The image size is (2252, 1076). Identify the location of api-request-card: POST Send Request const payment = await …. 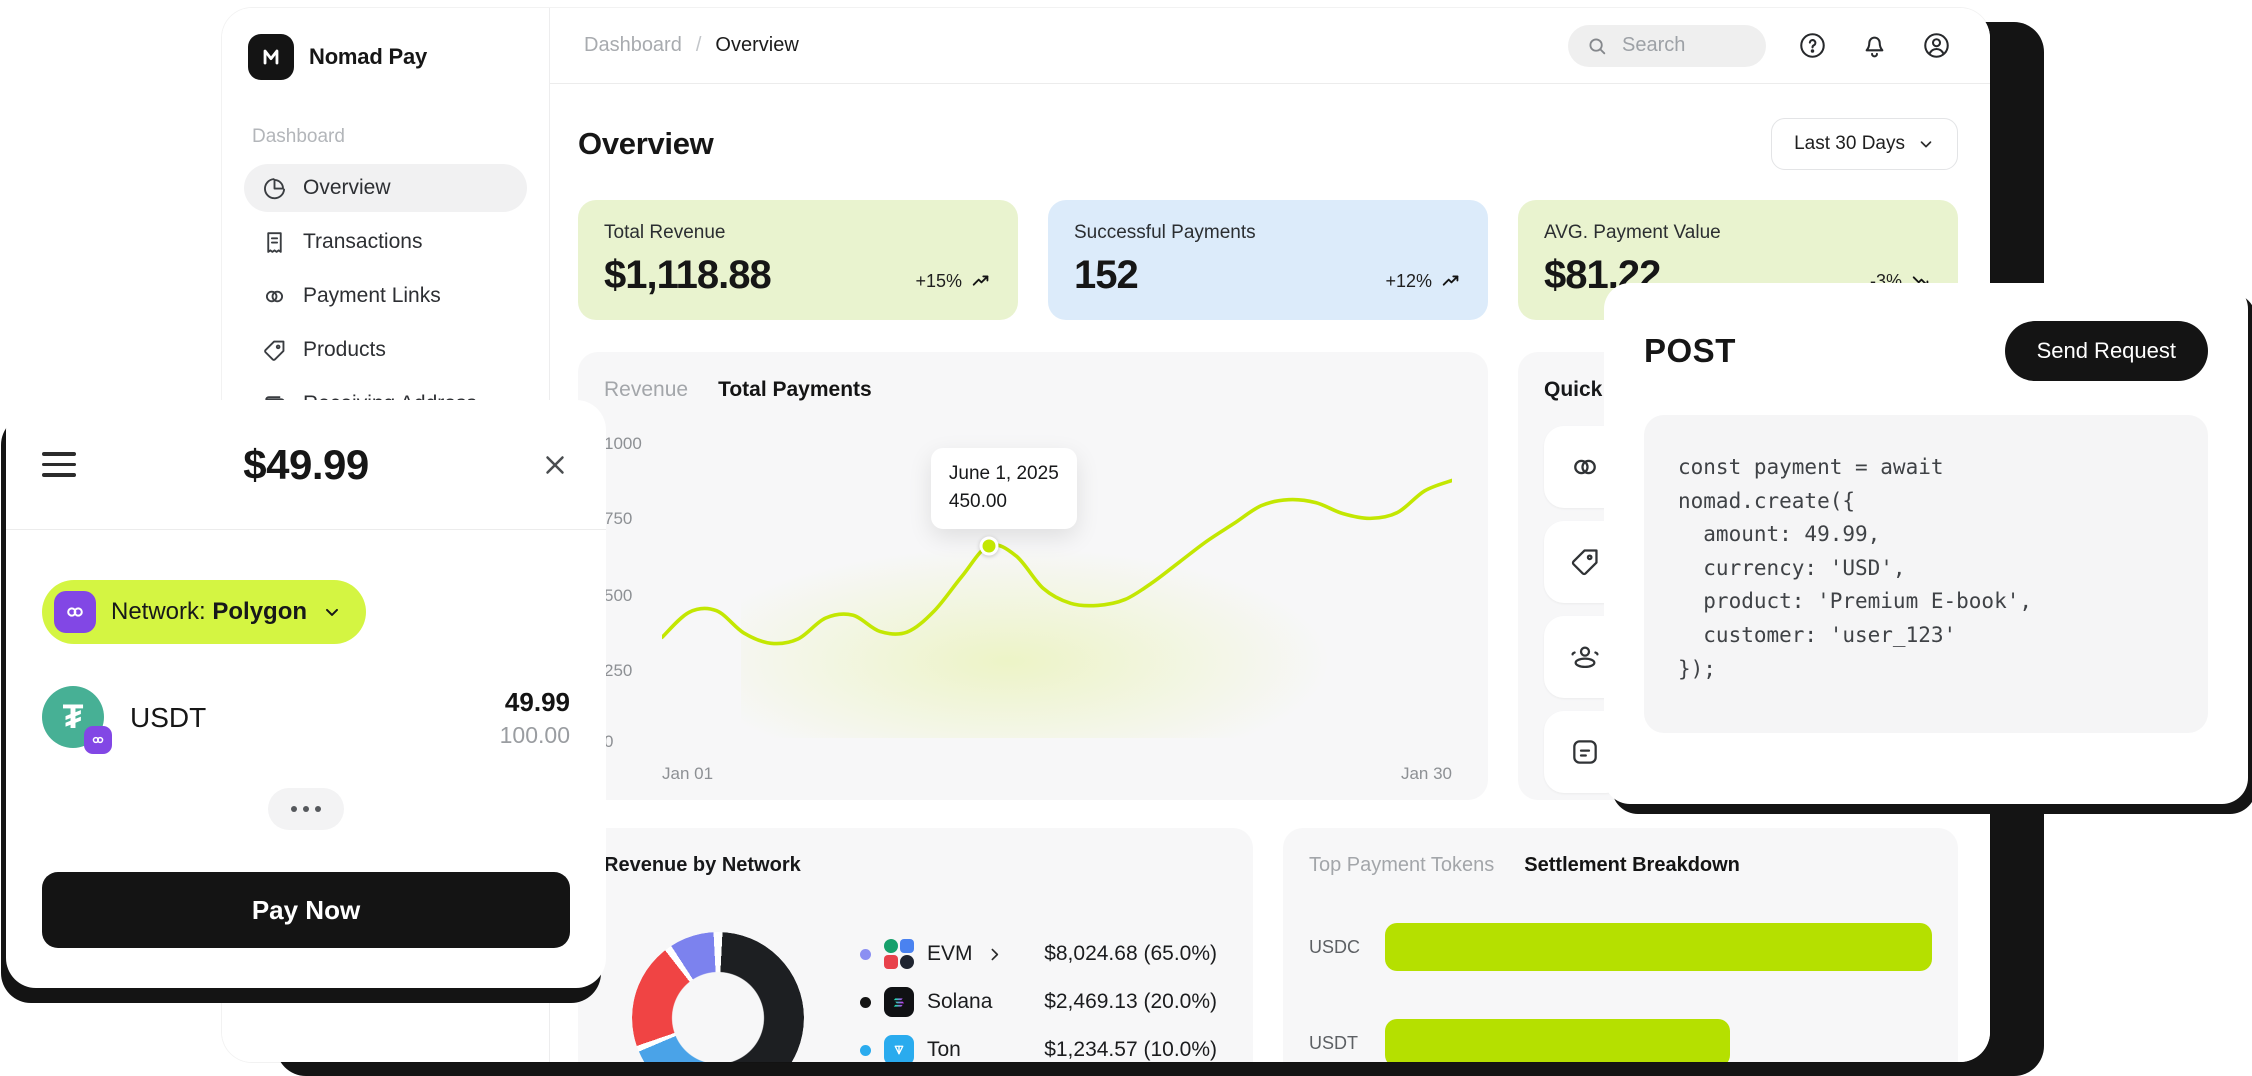
(1926, 543).